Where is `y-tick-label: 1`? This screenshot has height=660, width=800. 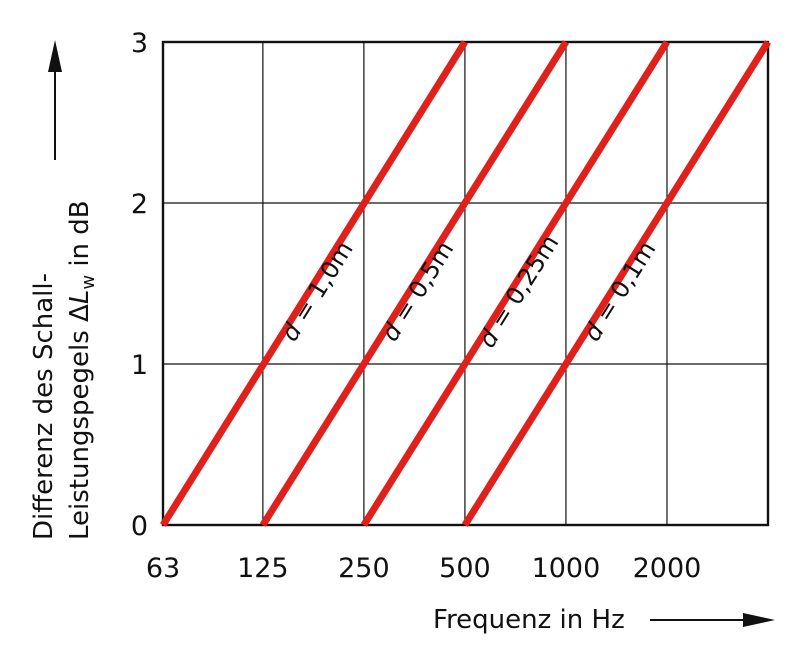 y-tick-label: 1 is located at coordinates (139, 365).